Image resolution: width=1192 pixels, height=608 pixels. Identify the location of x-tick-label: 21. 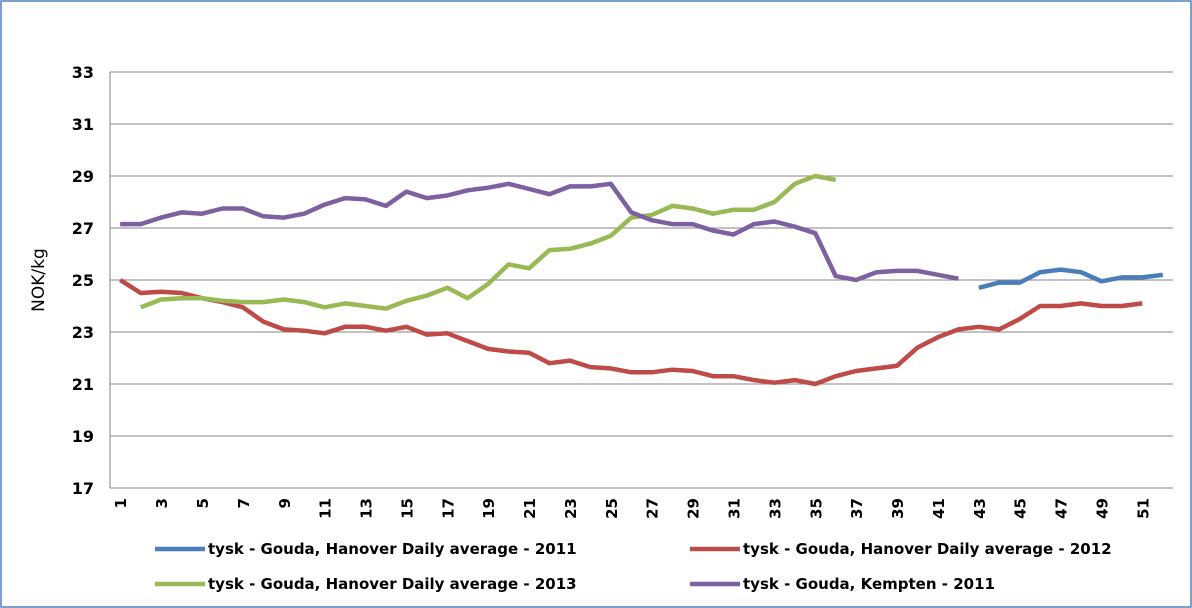
(530, 508).